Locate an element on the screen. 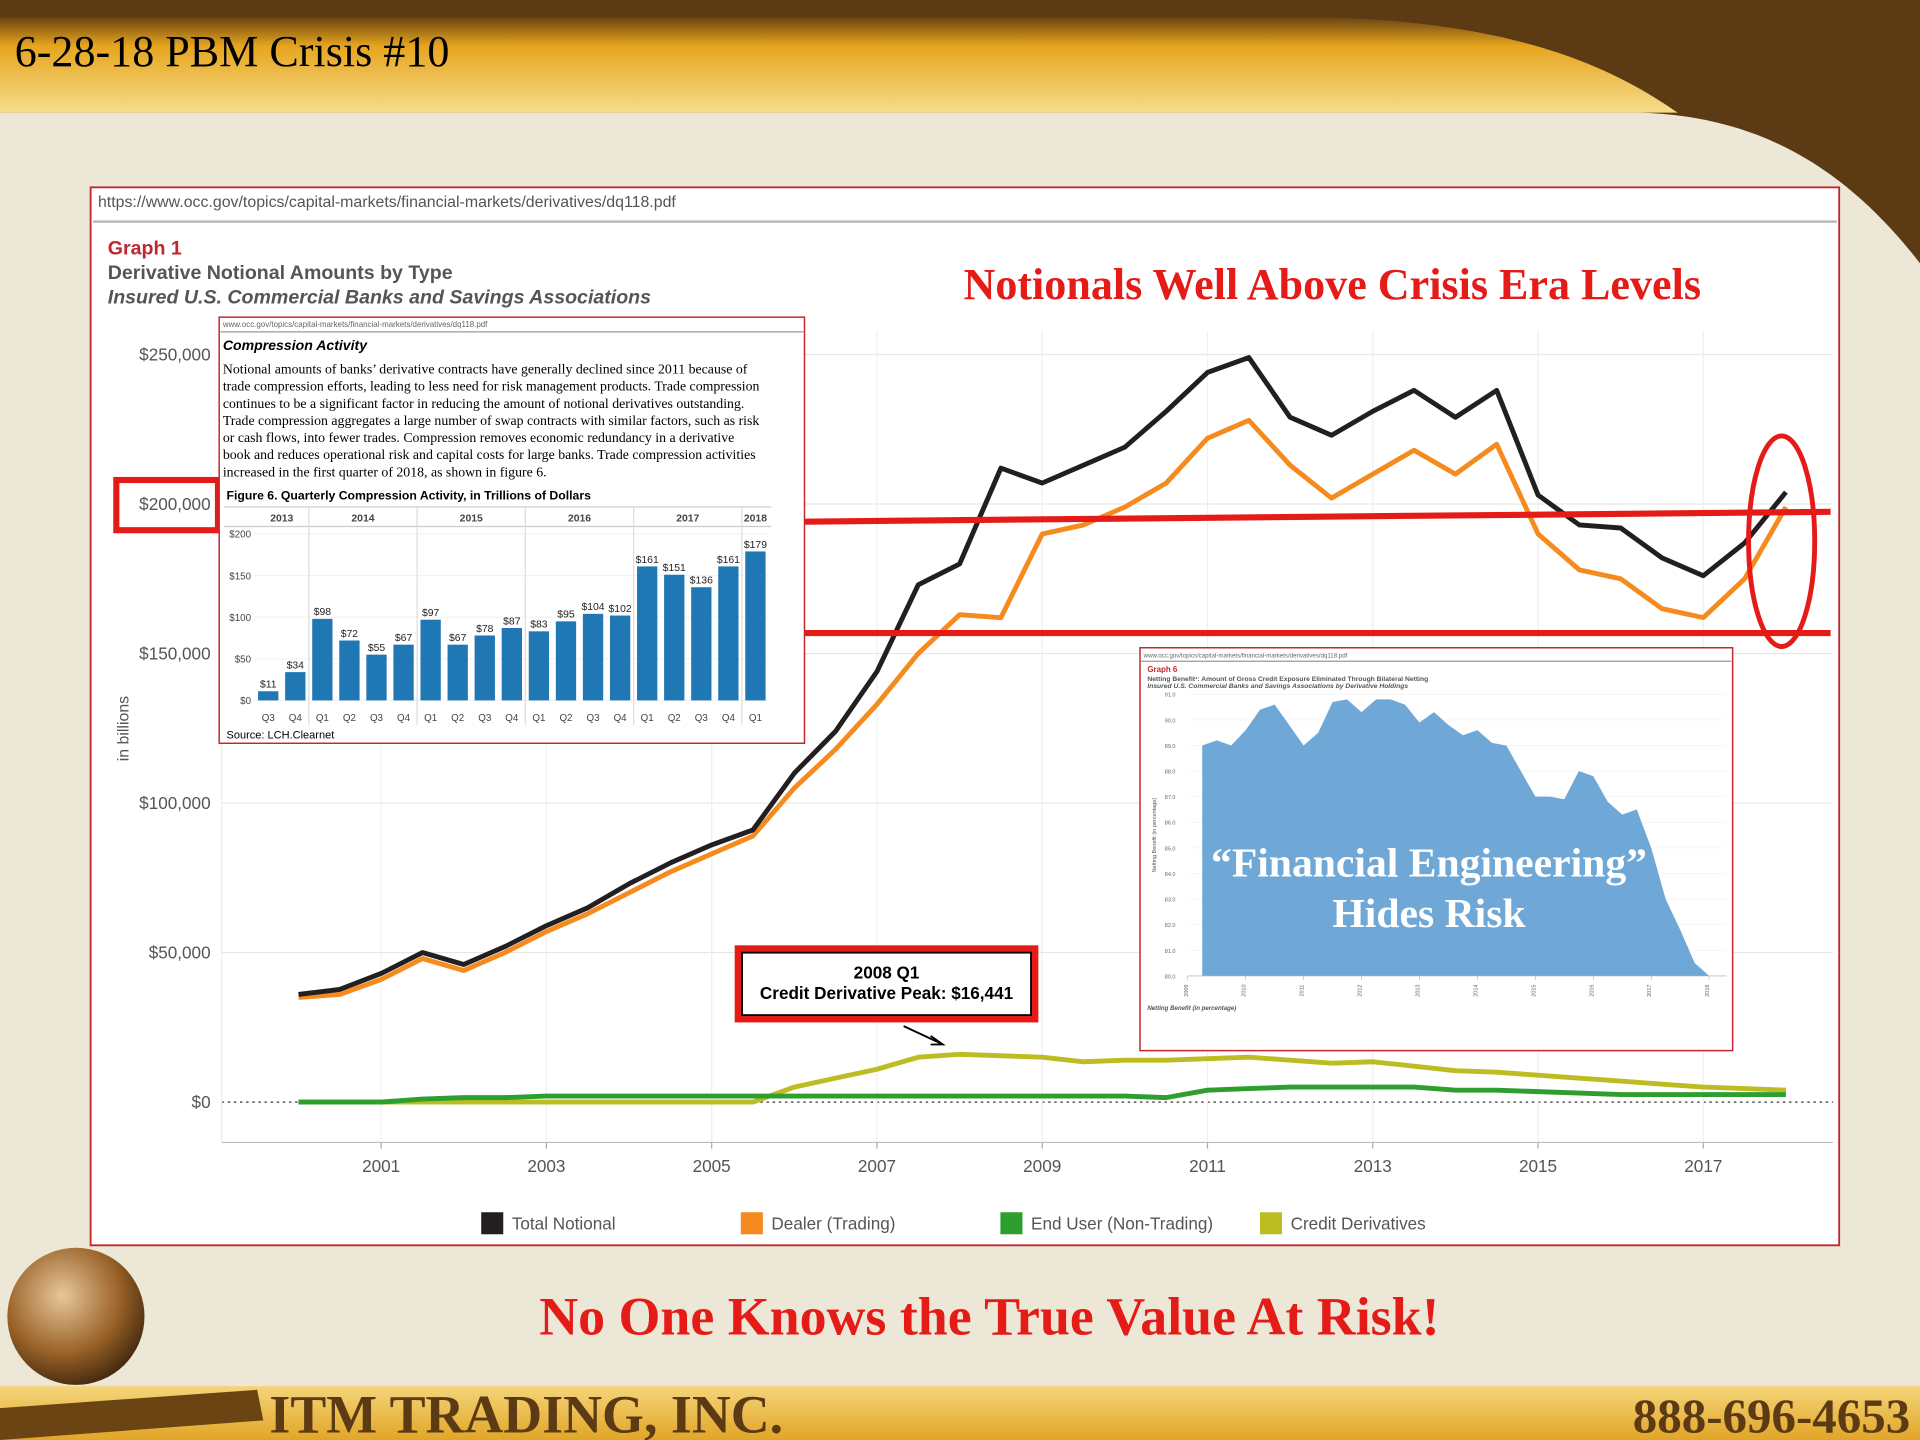 Image resolution: width=1920 pixels, height=1440 pixels. red-line is located at coordinates (1317, 516).